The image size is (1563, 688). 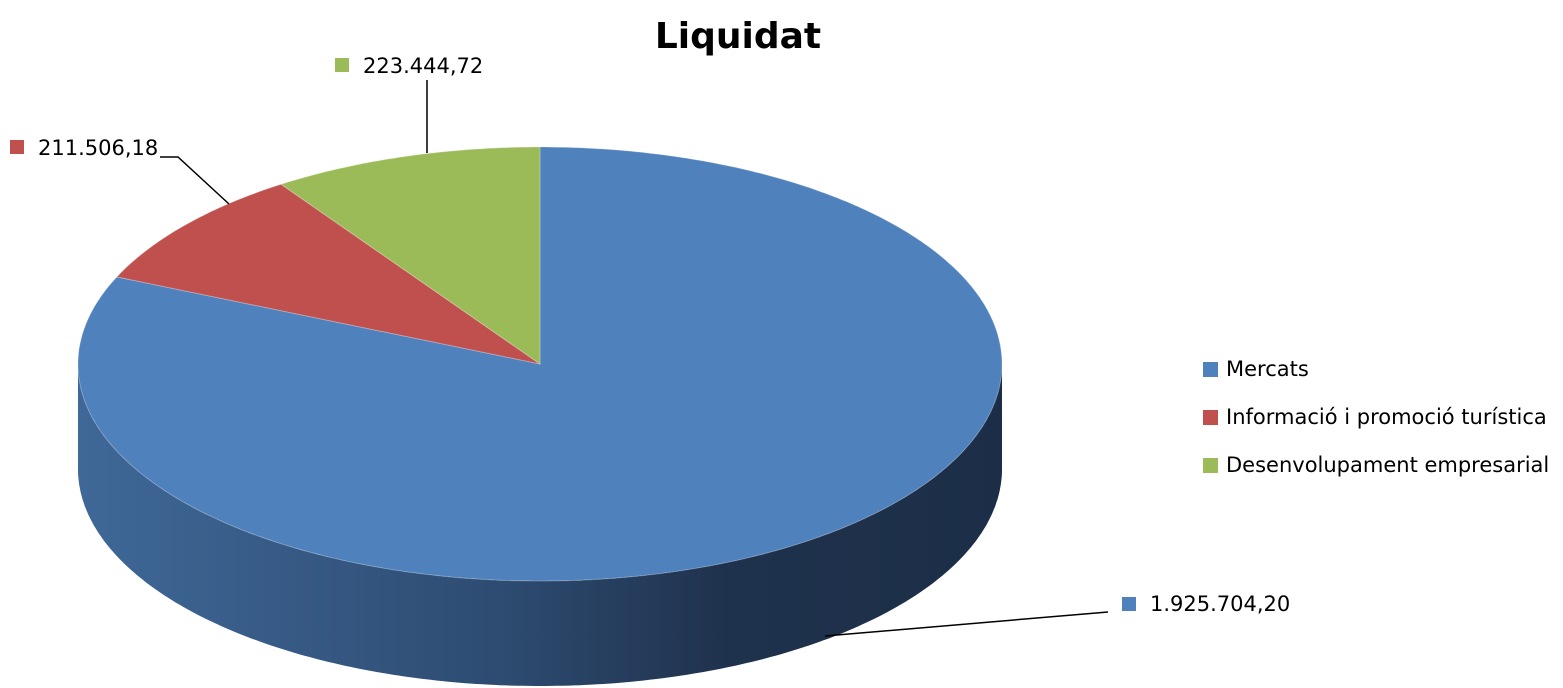 I want to click on data-label: 1.925.704,20, so click(x=1220, y=604).